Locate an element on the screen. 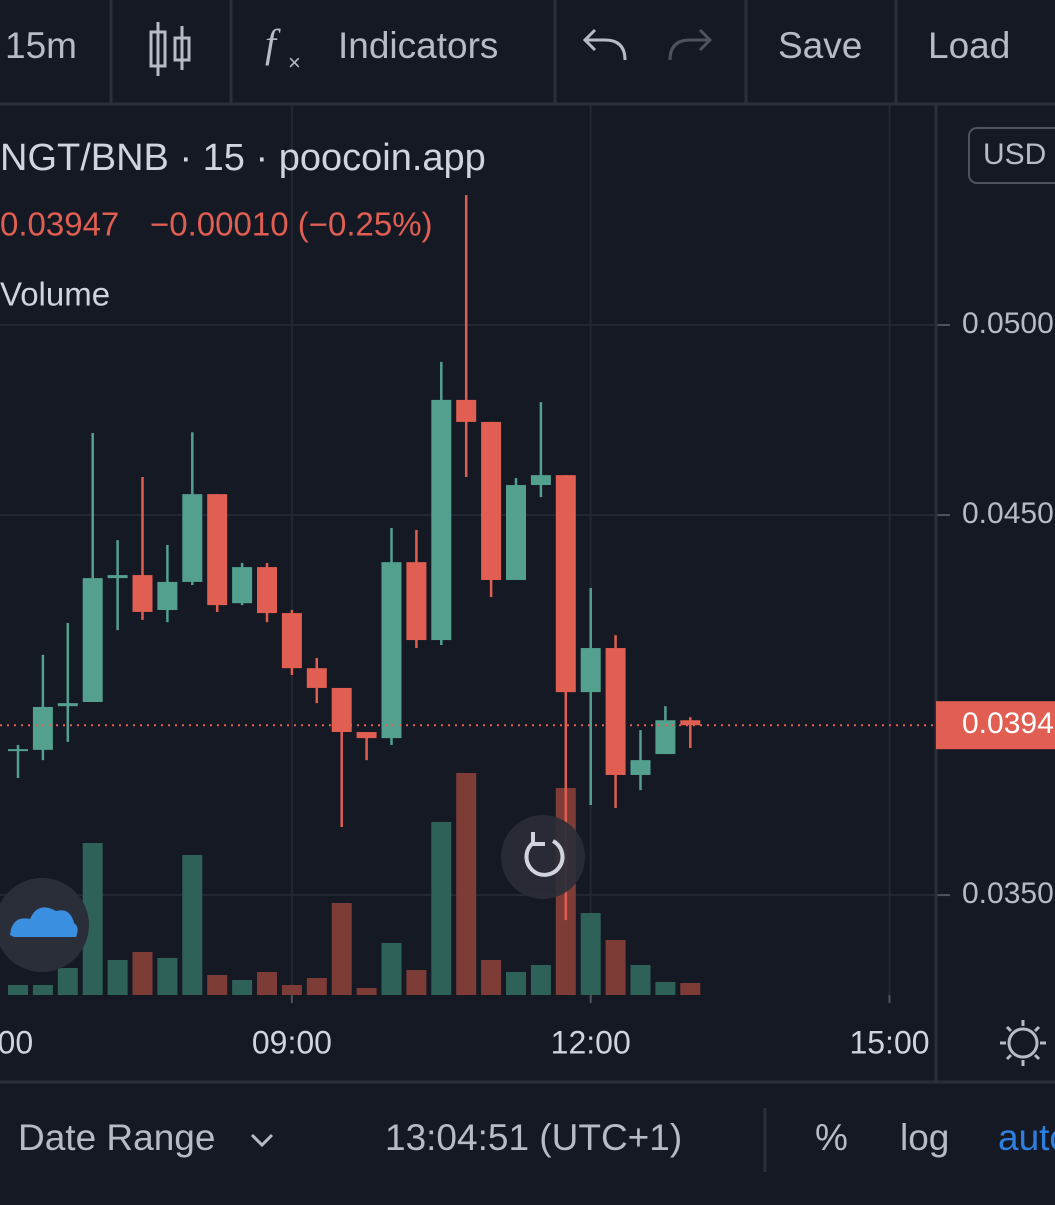  volume-label: Volume is located at coordinates (55, 294).